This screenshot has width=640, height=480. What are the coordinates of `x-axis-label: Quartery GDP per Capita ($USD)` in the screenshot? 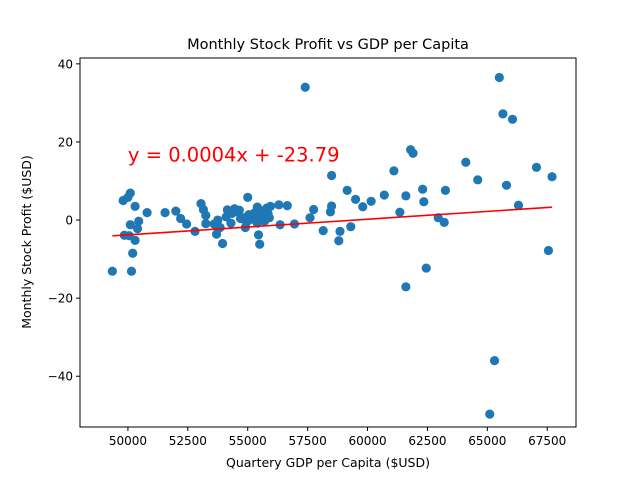 It's located at (328, 462).